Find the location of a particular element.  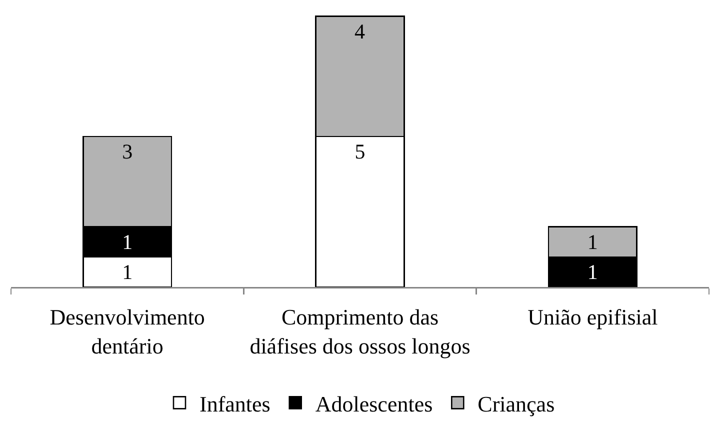

x-tick-label: União epifisial is located at coordinates (593, 317).